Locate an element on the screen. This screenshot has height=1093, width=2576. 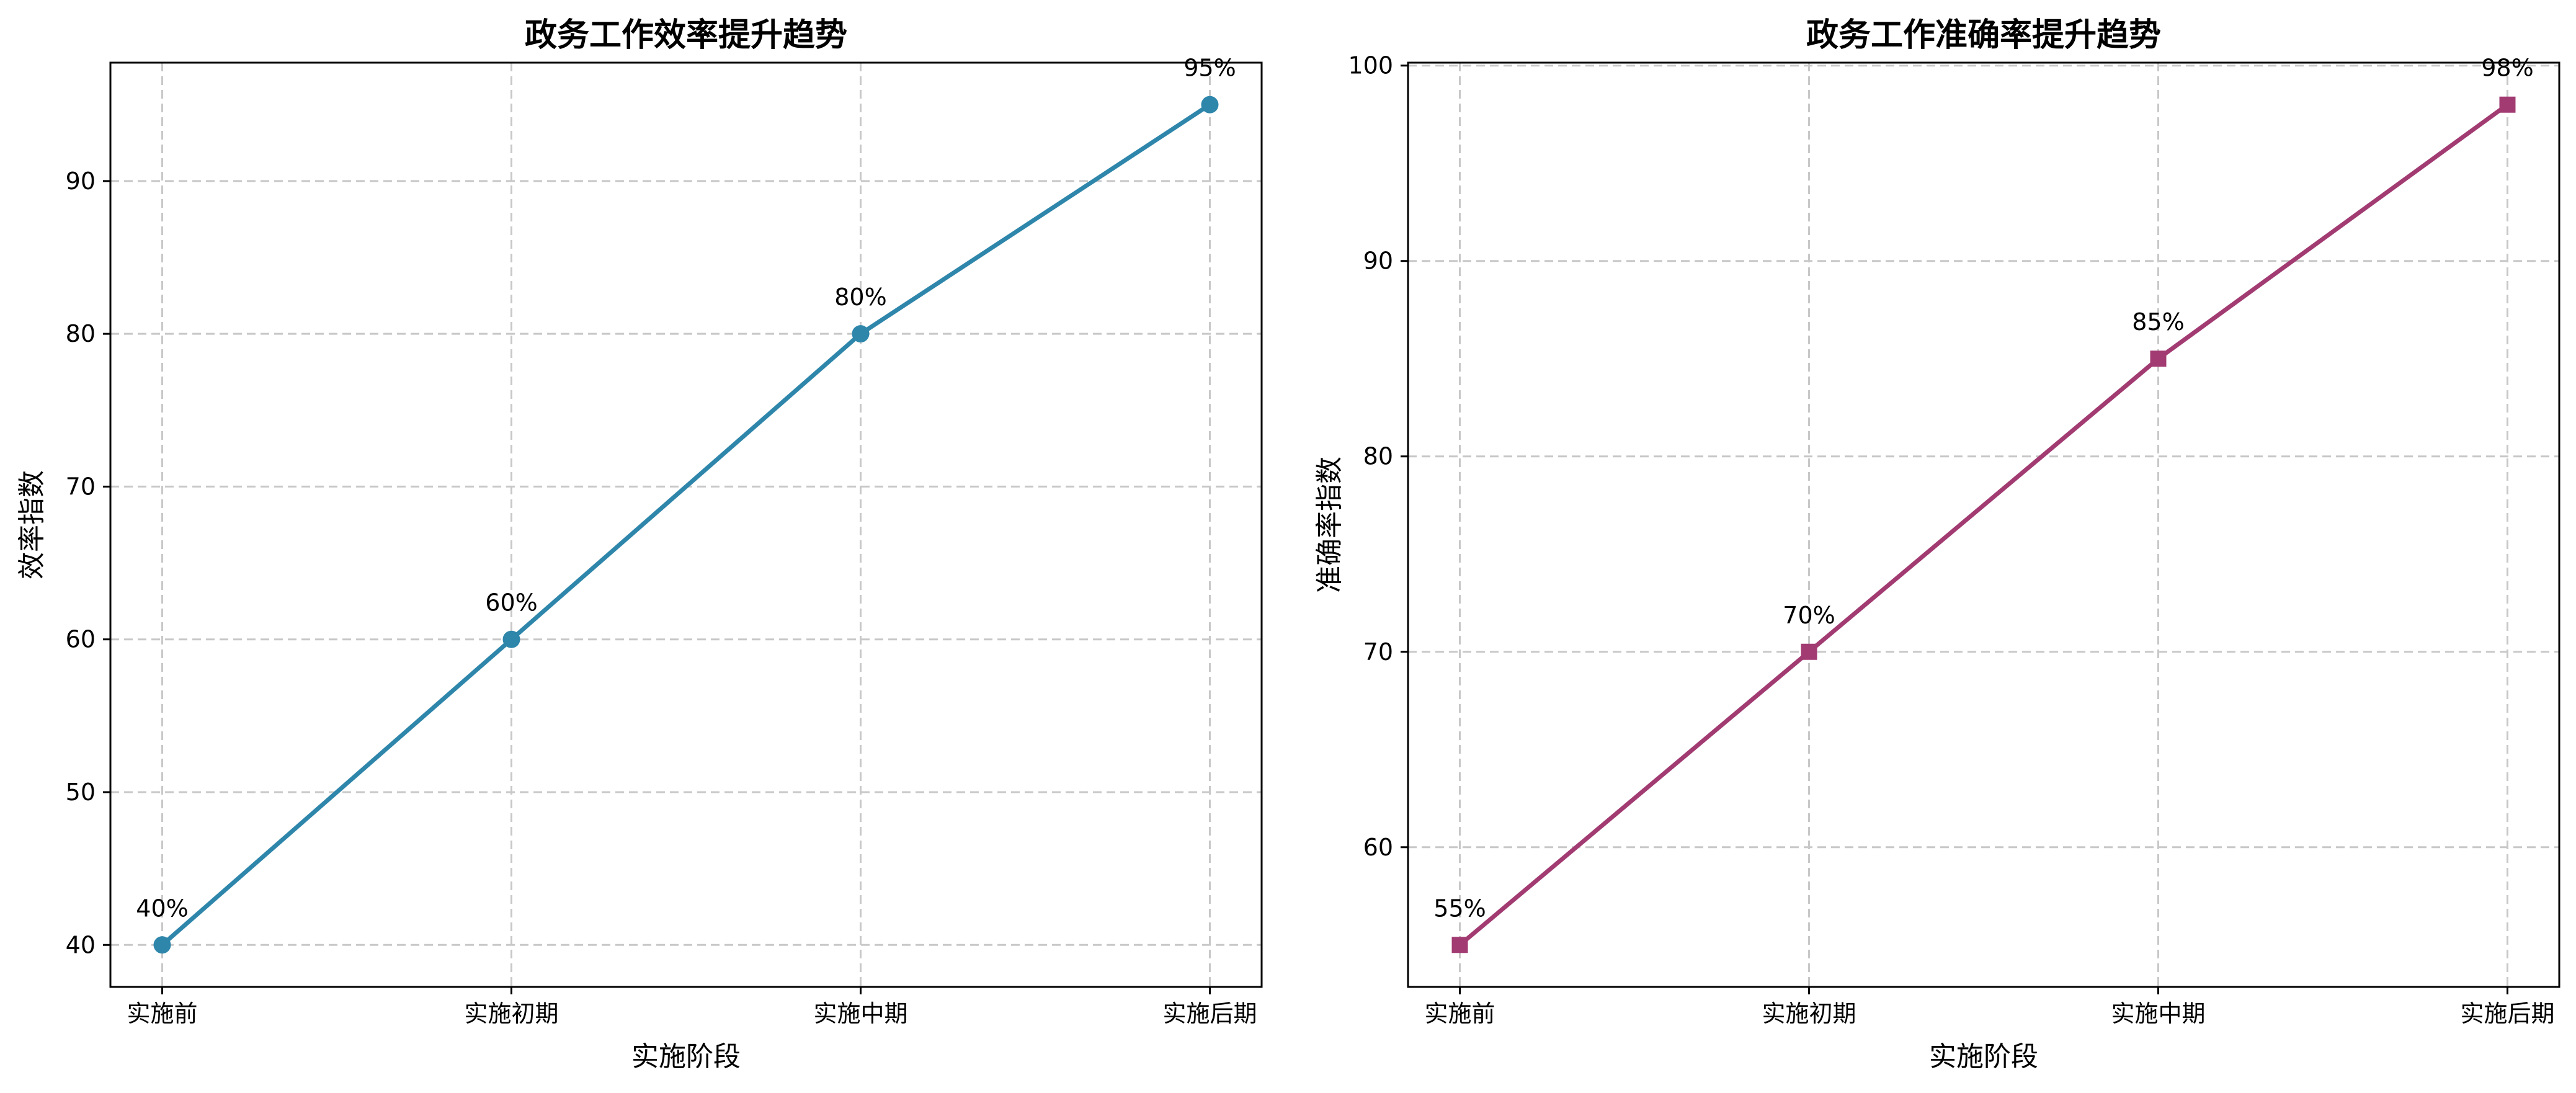
y-axis-label: 准确率指数 is located at coordinates (1329, 525).